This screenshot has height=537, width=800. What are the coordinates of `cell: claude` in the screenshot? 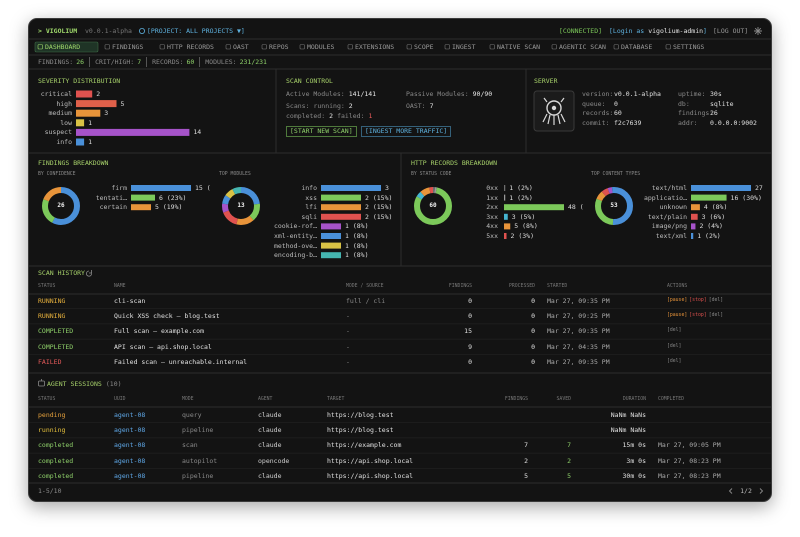 It's located at (270, 475).